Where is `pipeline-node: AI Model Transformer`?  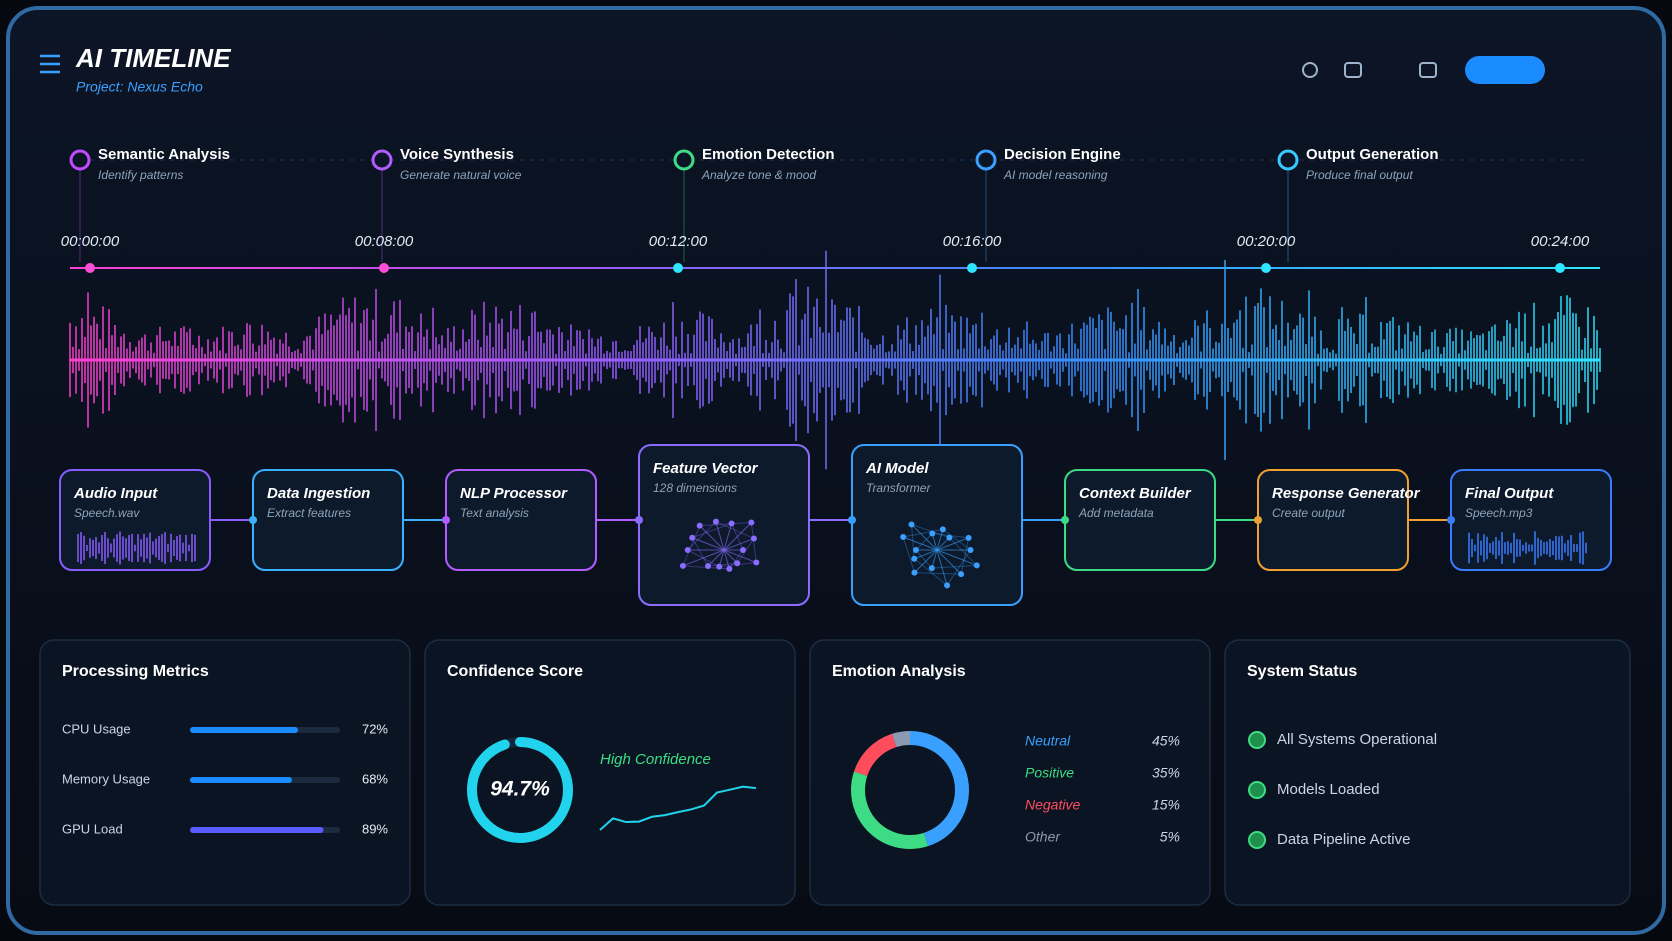 pipeline-node: AI Model Transformer is located at coordinates (937, 525).